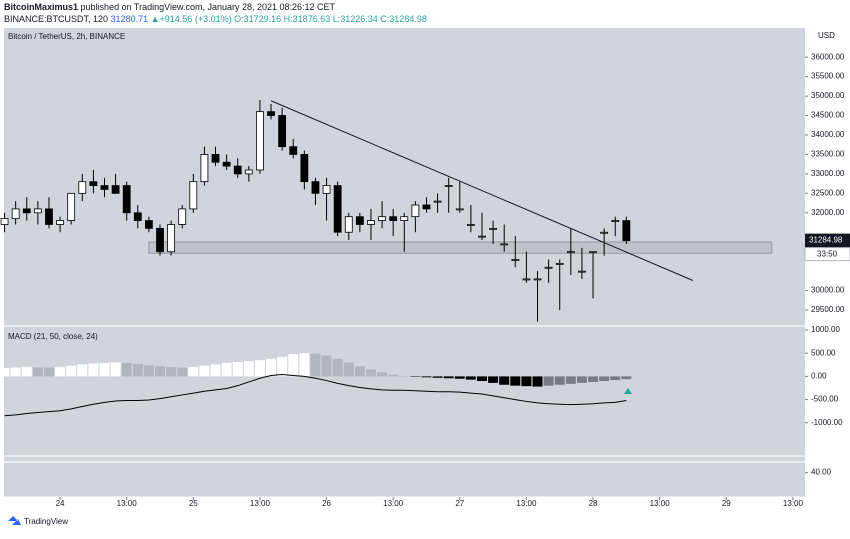 The height and width of the screenshot is (539, 850). Describe the element at coordinates (828, 134) in the screenshot. I see `y-tick-label: 34000.00` at that location.